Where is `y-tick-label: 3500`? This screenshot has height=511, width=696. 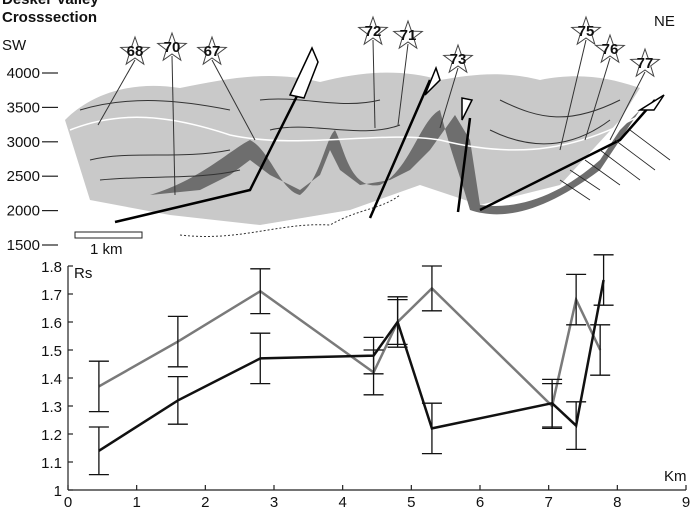
y-tick-label: 3500 is located at coordinates (23, 107).